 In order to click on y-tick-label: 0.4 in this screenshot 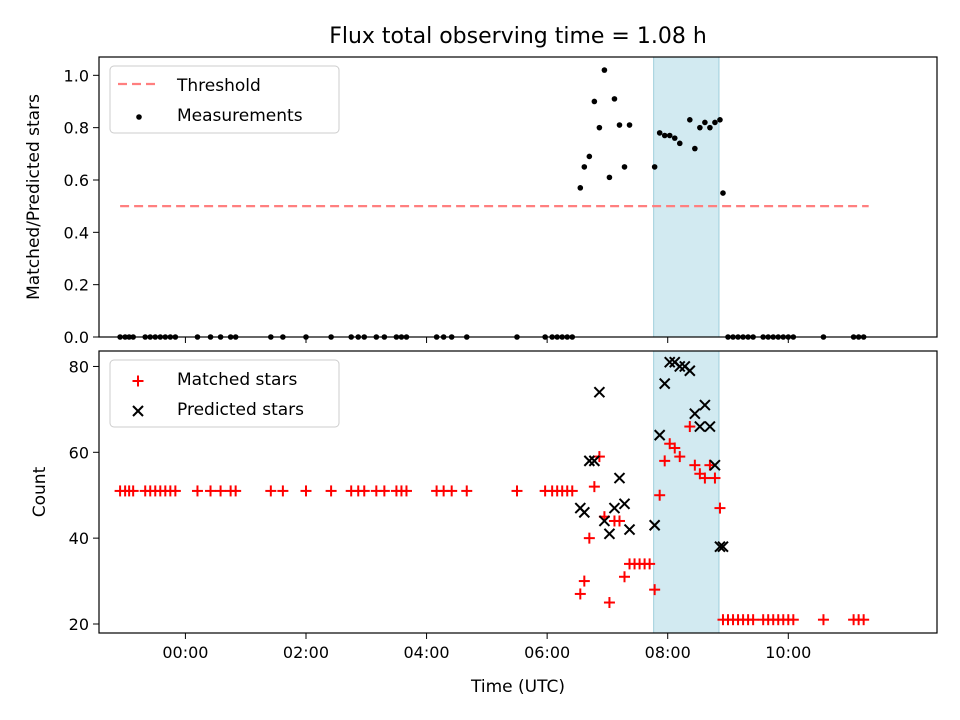, I will do `click(76, 232)`.